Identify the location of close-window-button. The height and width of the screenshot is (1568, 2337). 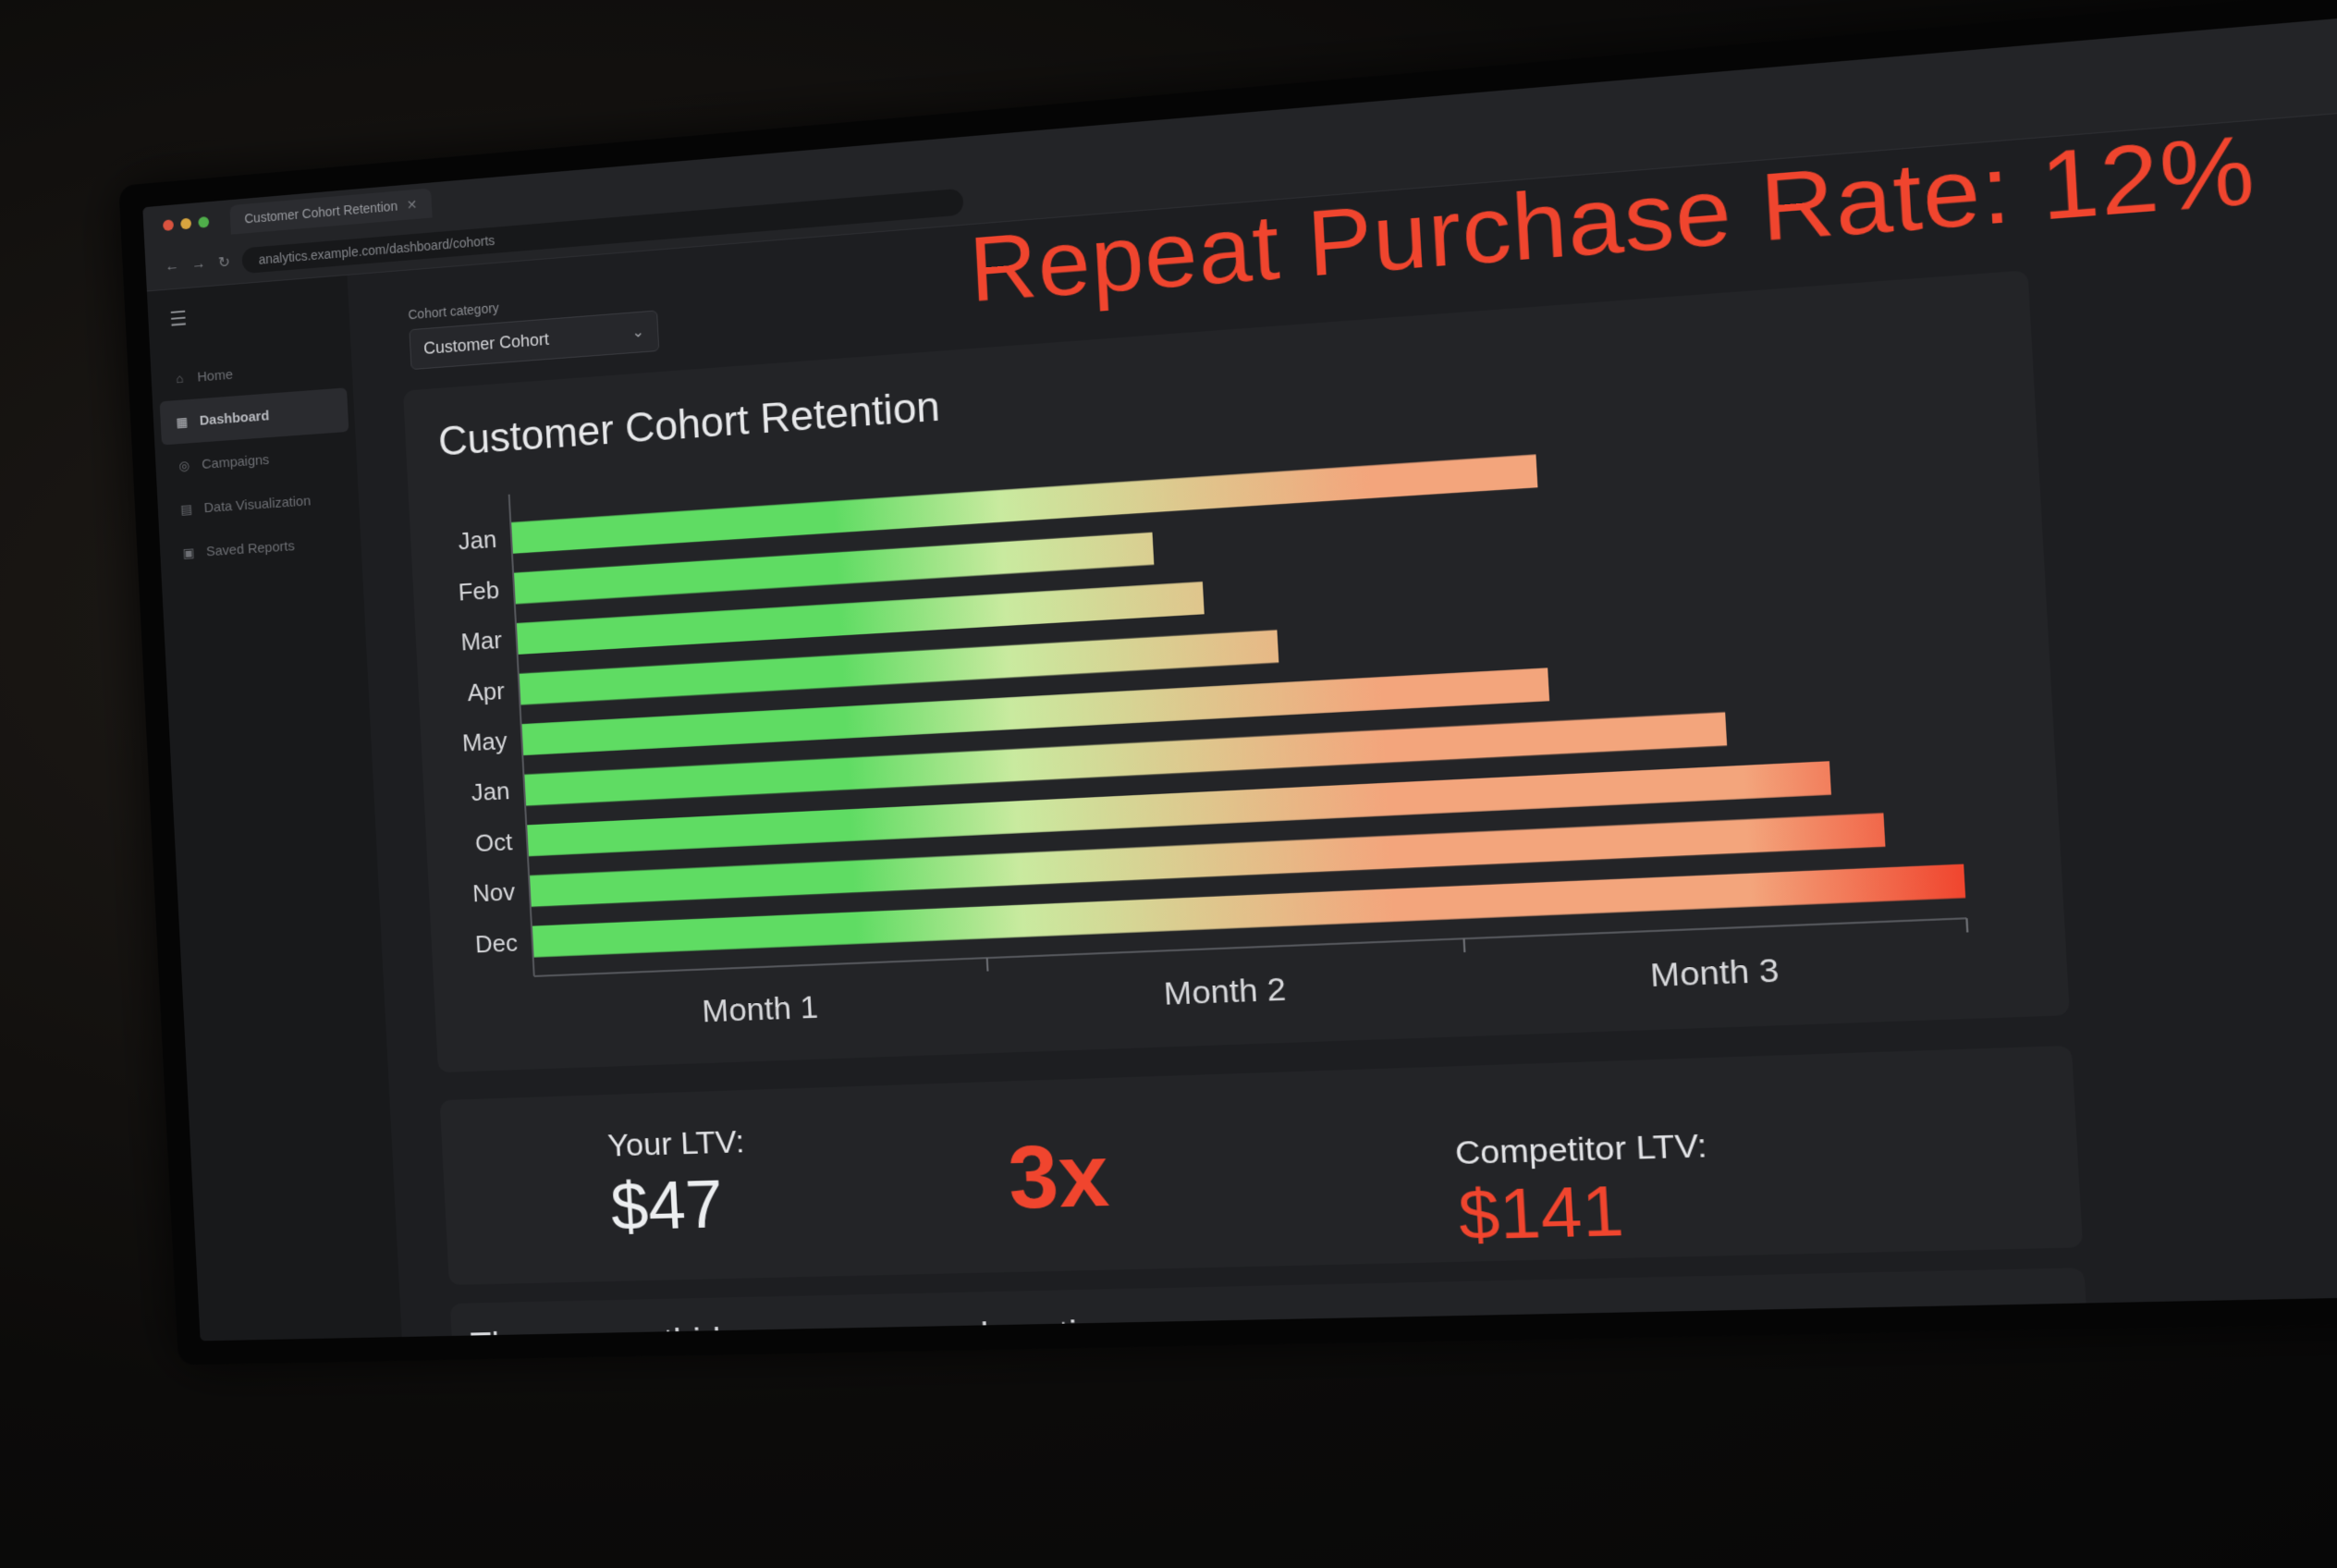
(168, 225).